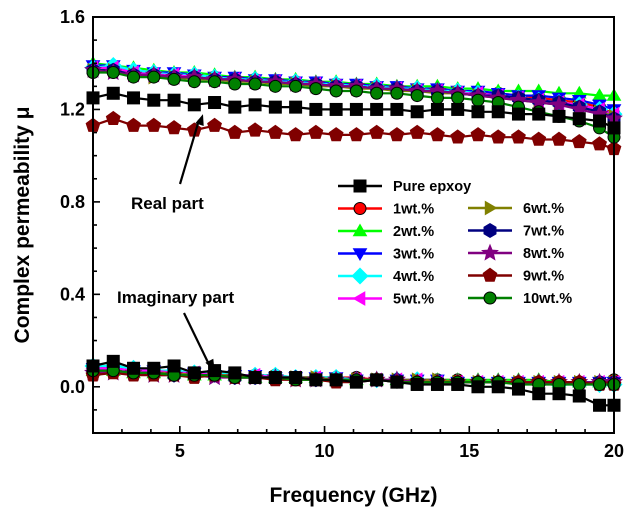 This screenshot has height=516, width=625. Describe the element at coordinates (199, 120) in the screenshot. I see `arrowhead-real-part` at that location.